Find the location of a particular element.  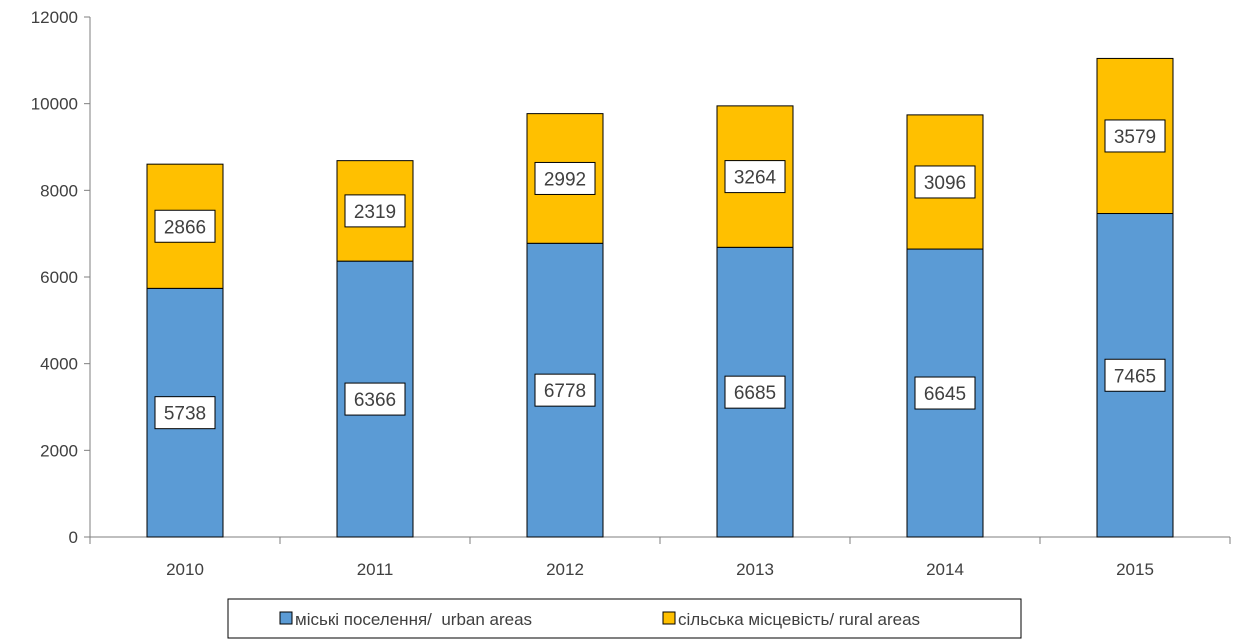

legend-swatch-urban is located at coordinates (286, 618).